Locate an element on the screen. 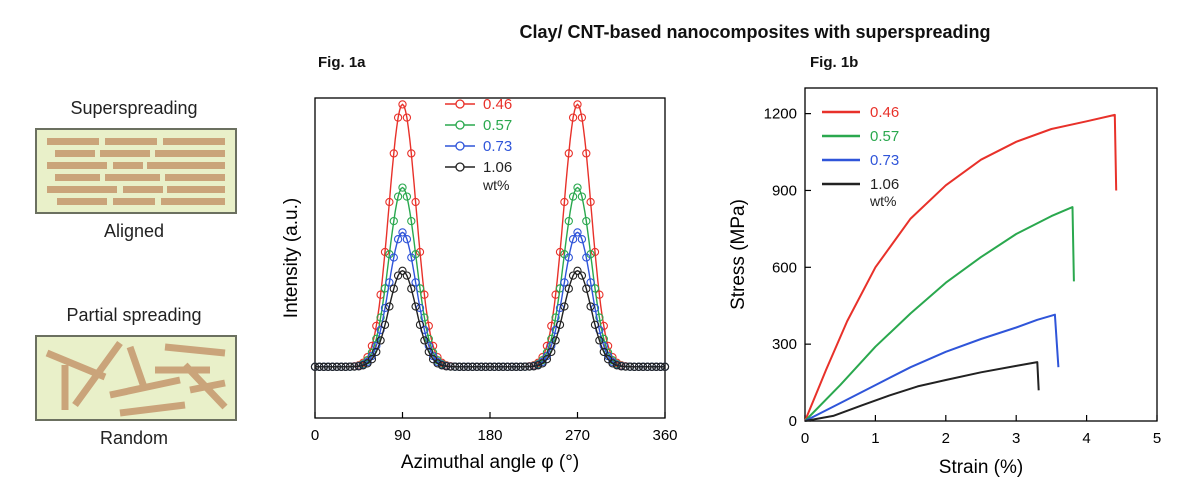  y-axis-label: Intensity (a.u.) is located at coordinates (291, 258).